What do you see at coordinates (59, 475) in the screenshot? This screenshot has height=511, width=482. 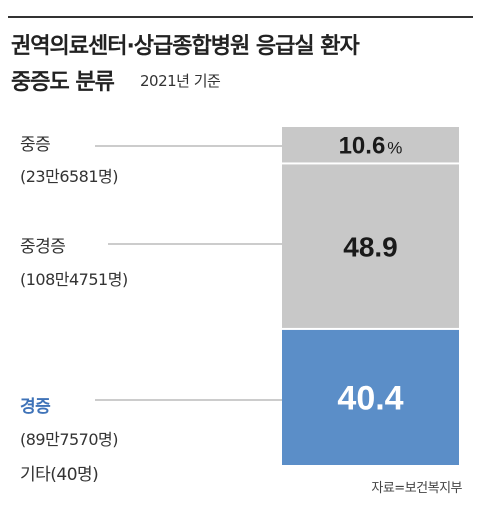 I see `other-note: 기타(40명)` at bounding box center [59, 475].